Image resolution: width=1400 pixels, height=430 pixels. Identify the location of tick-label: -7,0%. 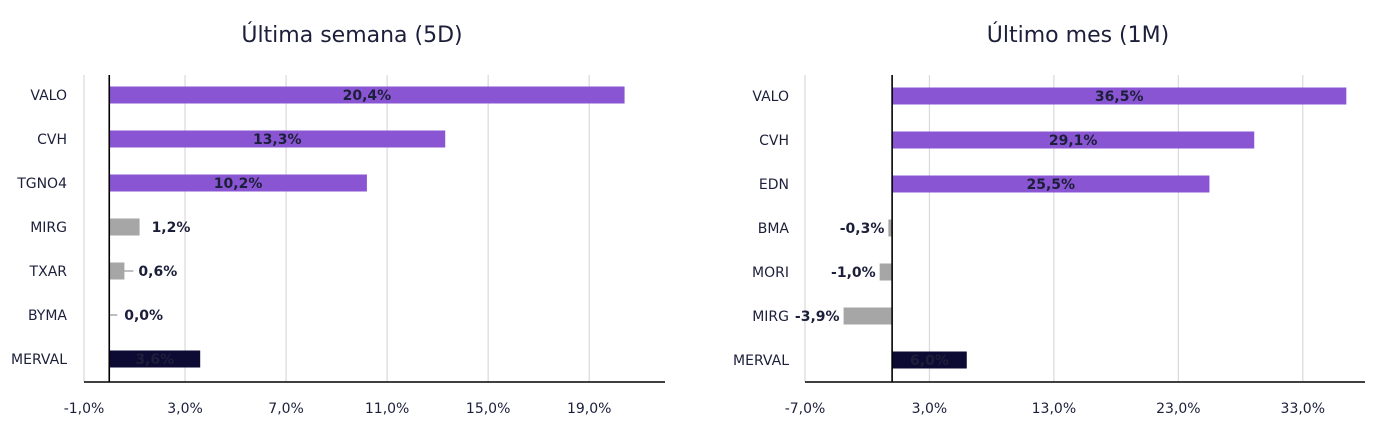
(805, 409).